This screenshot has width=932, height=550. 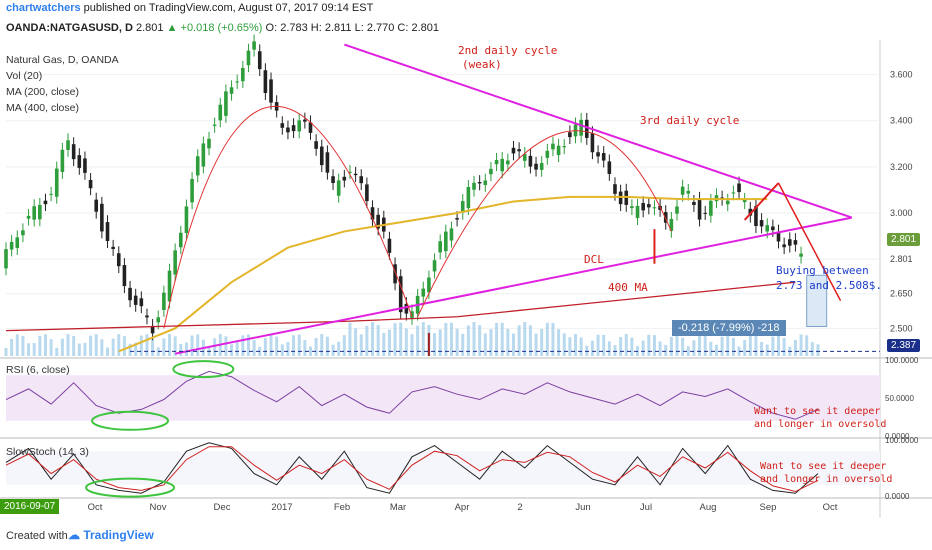 I want to click on stoch-k-line, so click(x=412, y=468).